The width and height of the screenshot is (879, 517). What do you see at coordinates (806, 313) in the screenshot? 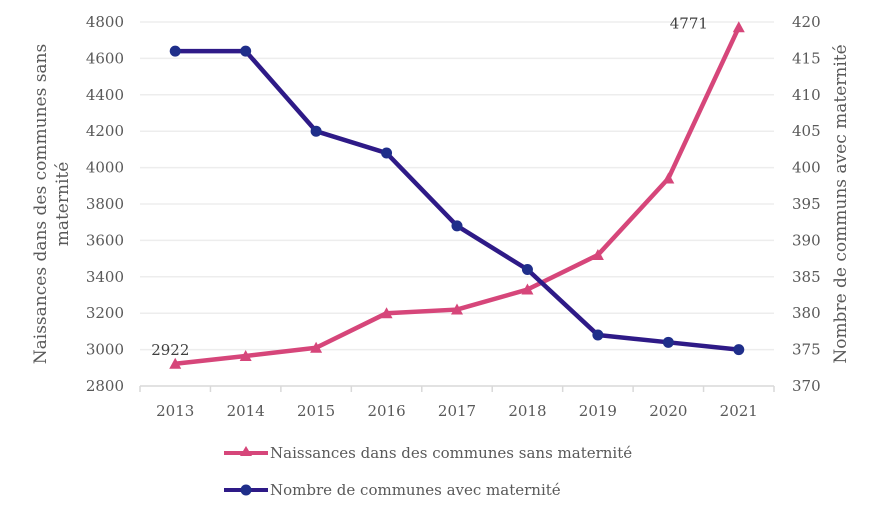
I see `right-axis-tick-label: 380` at bounding box center [806, 313].